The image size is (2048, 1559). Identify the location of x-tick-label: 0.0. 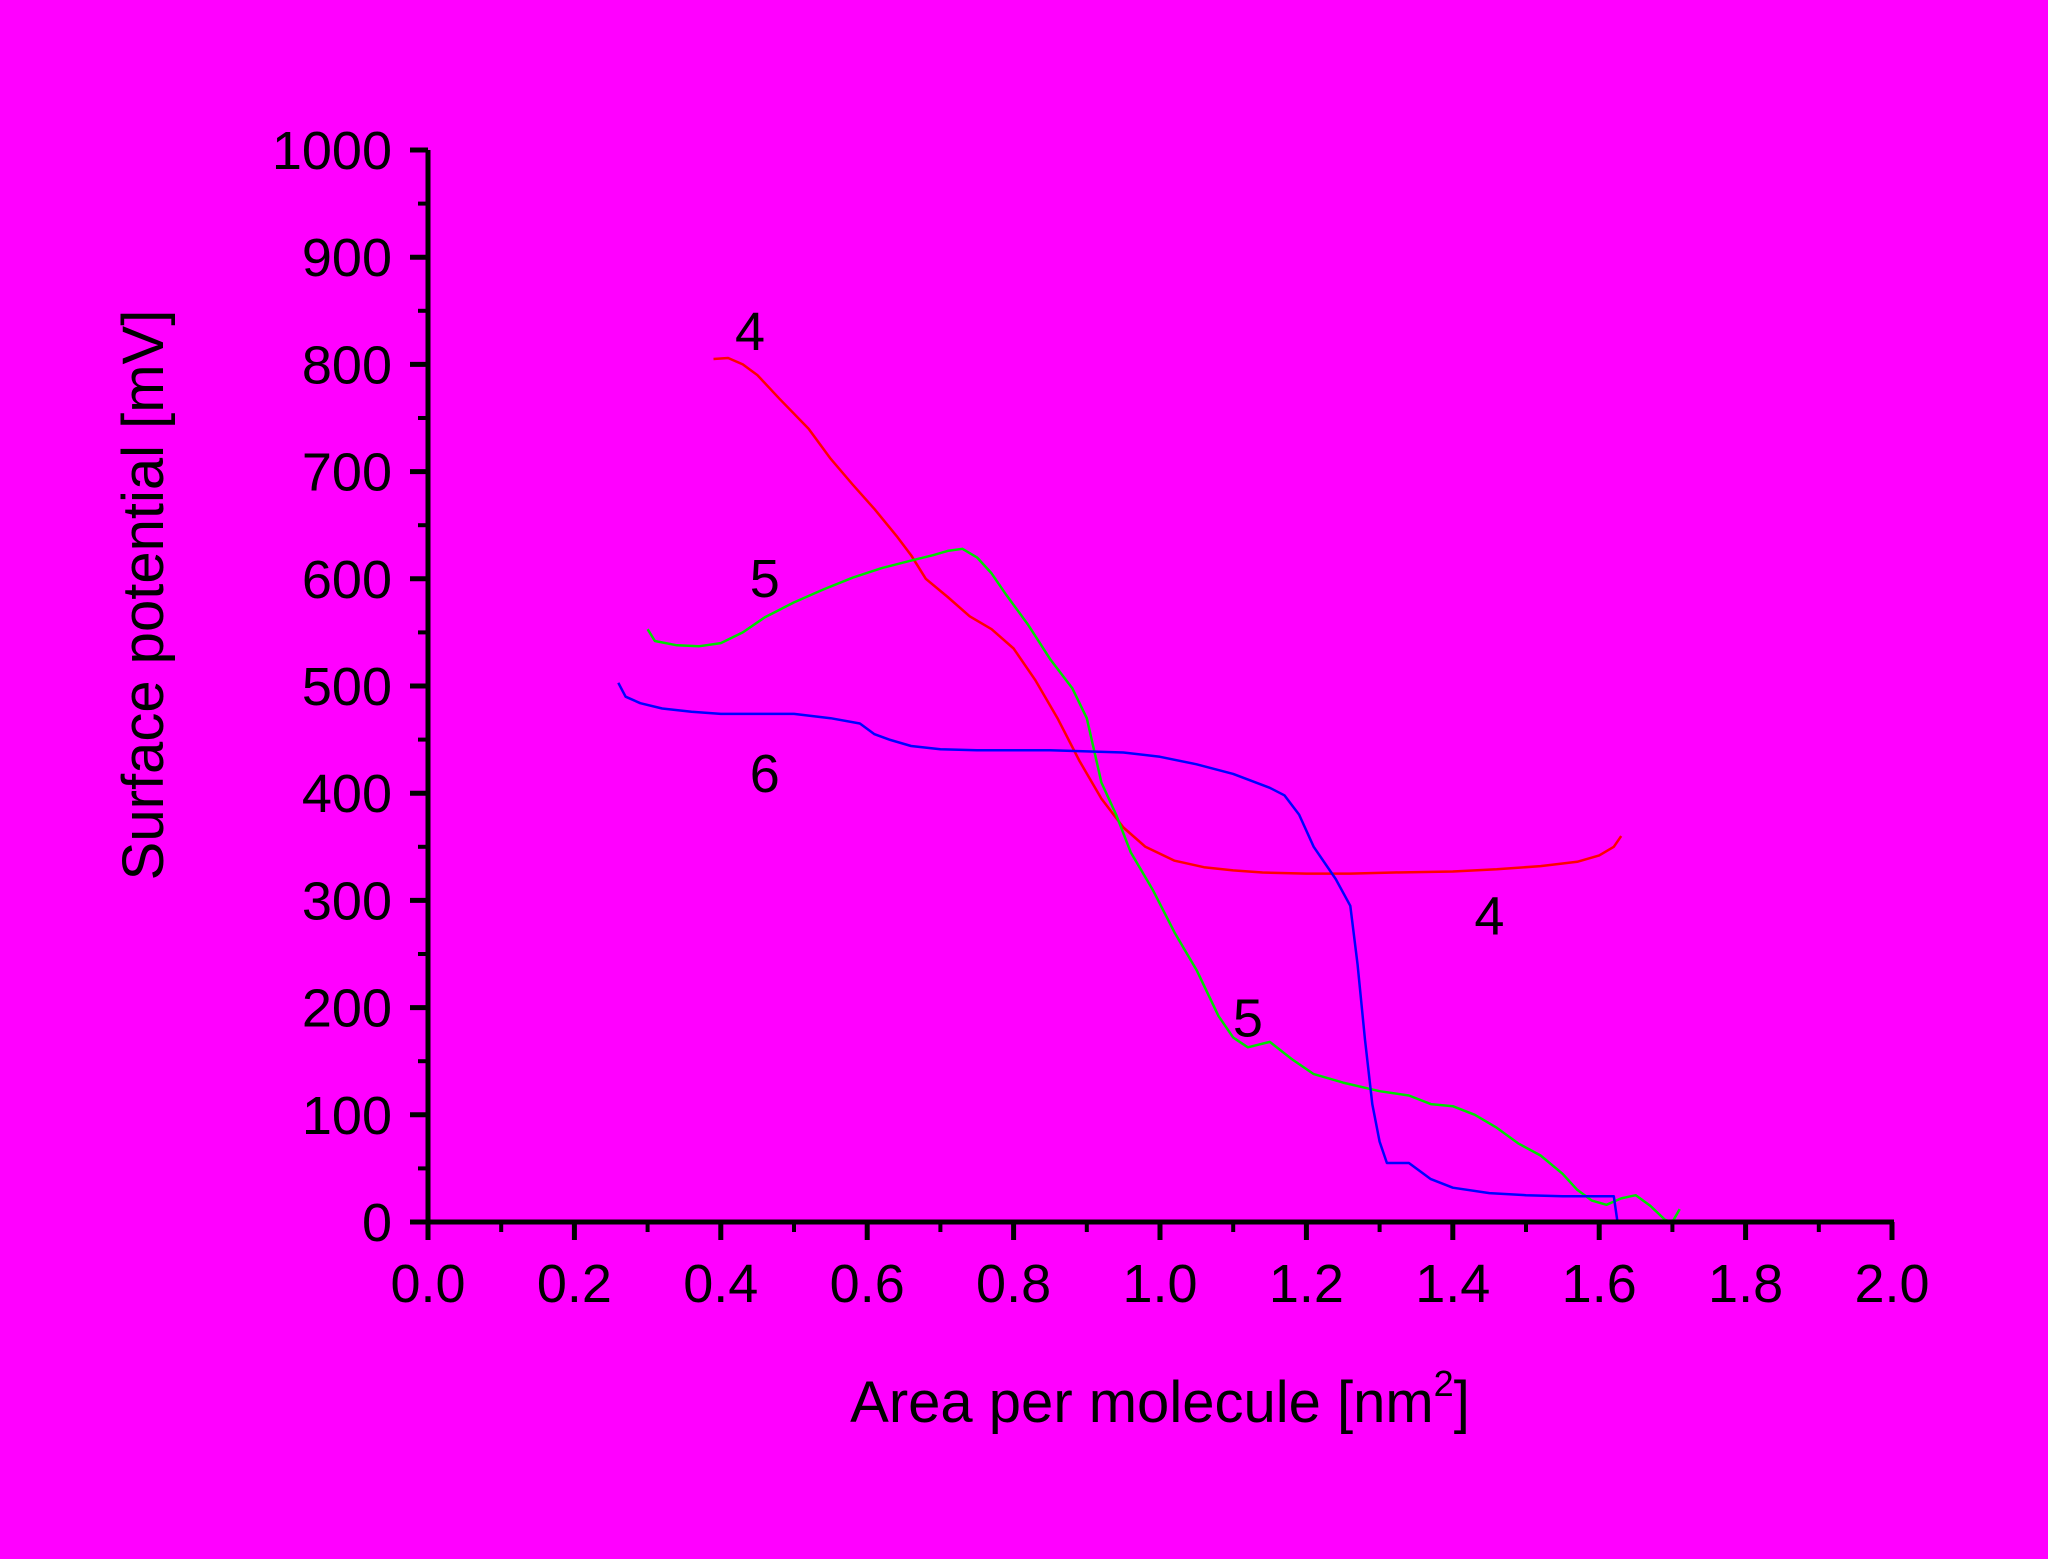
(427, 1284).